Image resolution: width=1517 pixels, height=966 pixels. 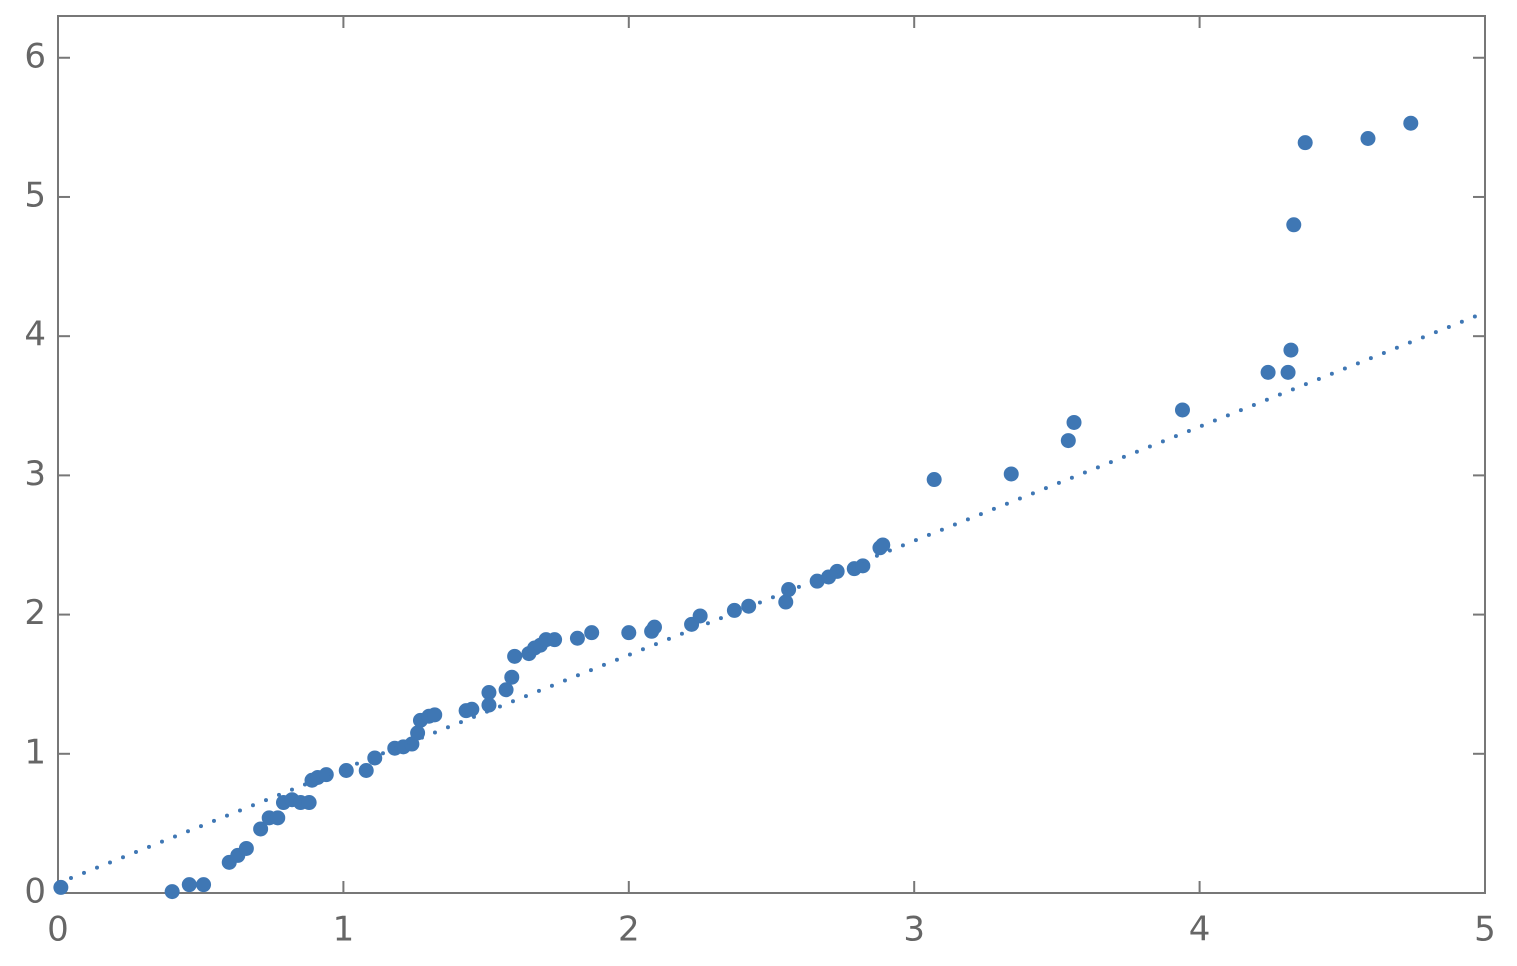 What do you see at coordinates (914, 930) in the screenshot?
I see `x-tick-label: 3` at bounding box center [914, 930].